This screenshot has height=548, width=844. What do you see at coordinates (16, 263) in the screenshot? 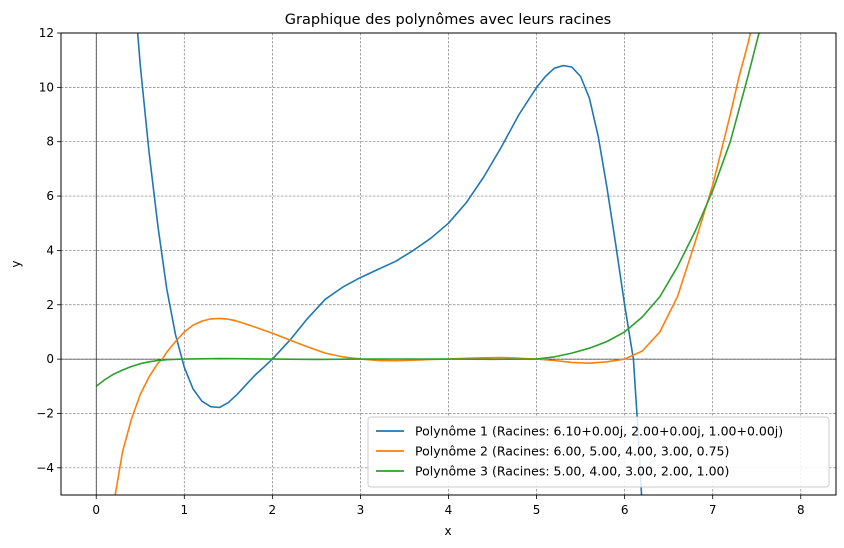
I see `y-axis-label: y` at bounding box center [16, 263].